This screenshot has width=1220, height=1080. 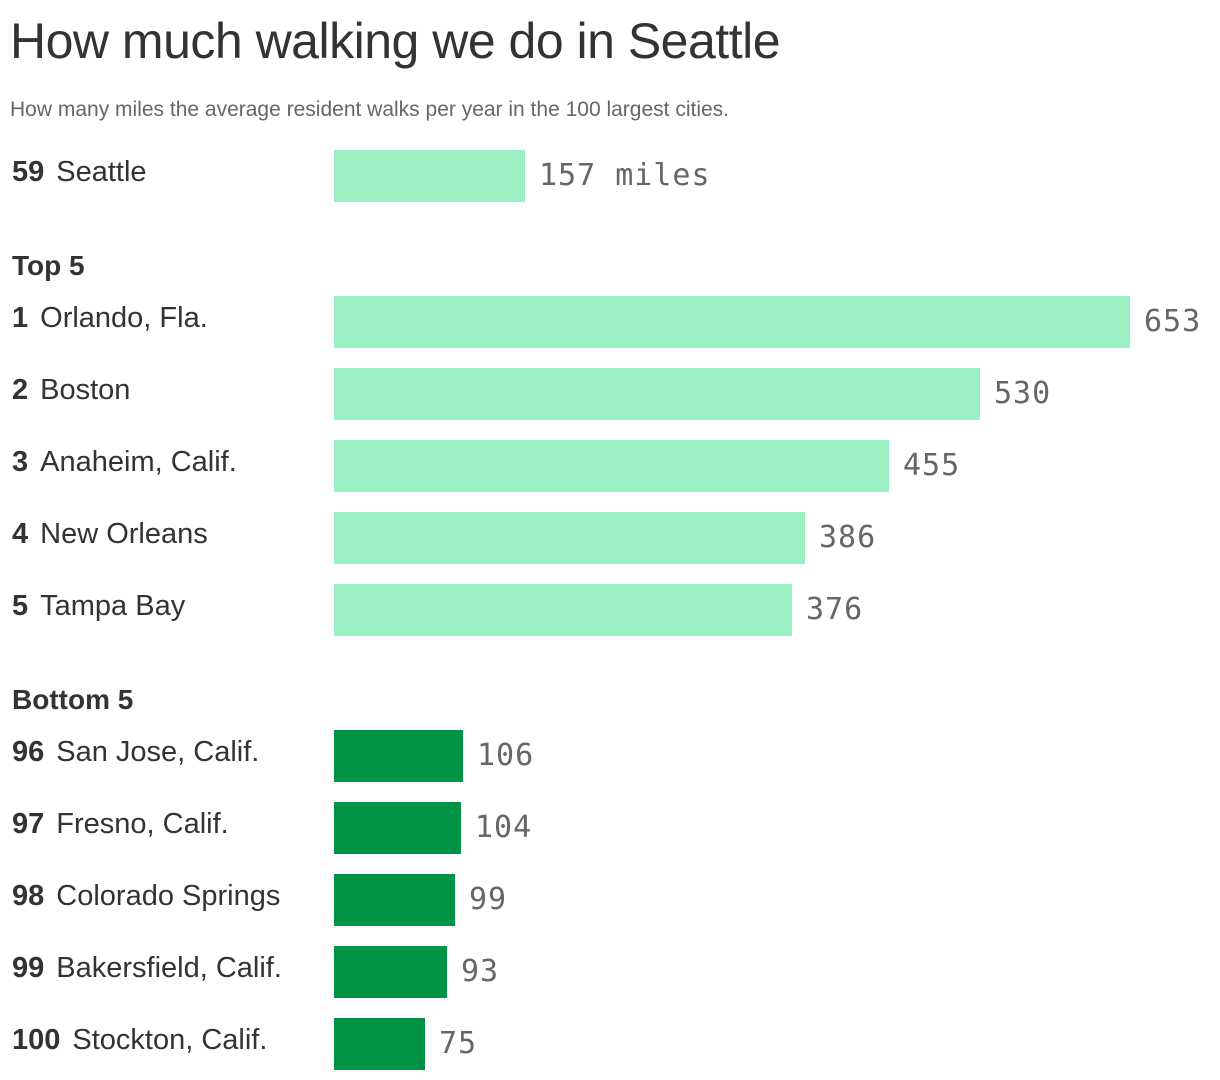 I want to click on data-label: 99, so click(x=488, y=899).